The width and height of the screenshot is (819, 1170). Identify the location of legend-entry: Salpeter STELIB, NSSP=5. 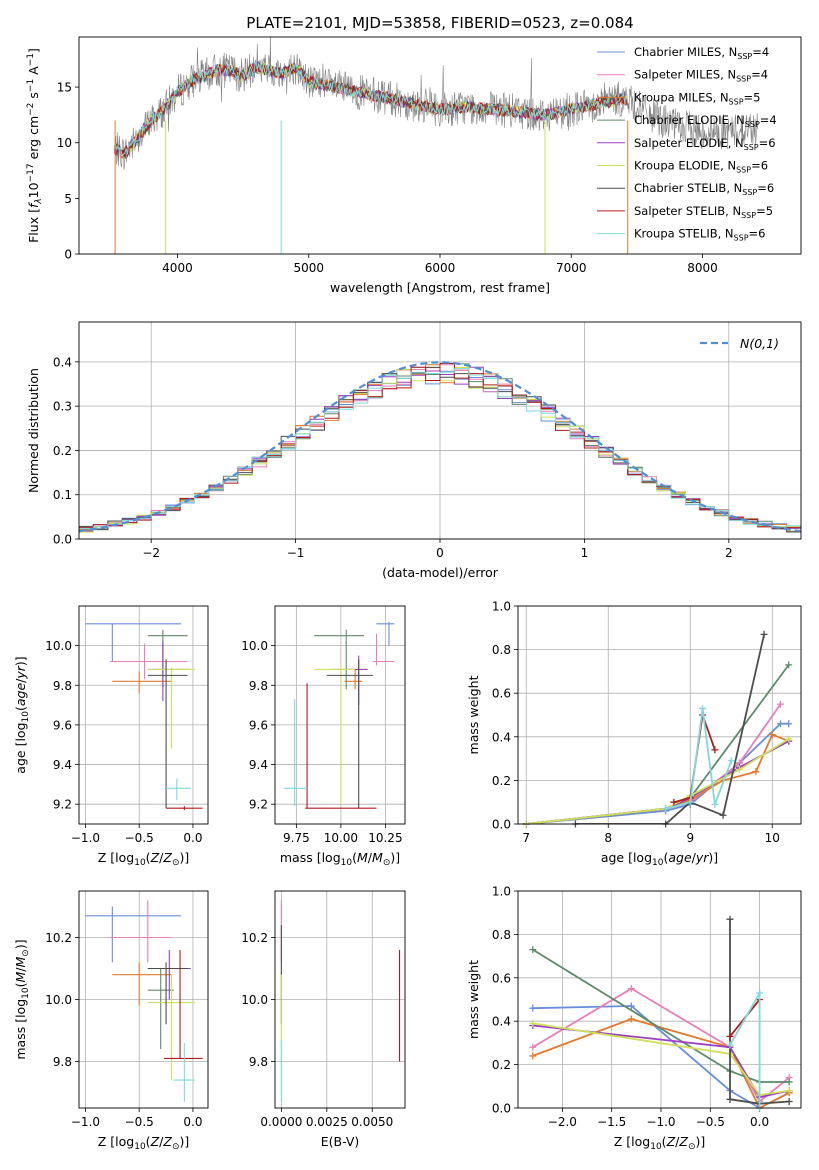
(703, 212).